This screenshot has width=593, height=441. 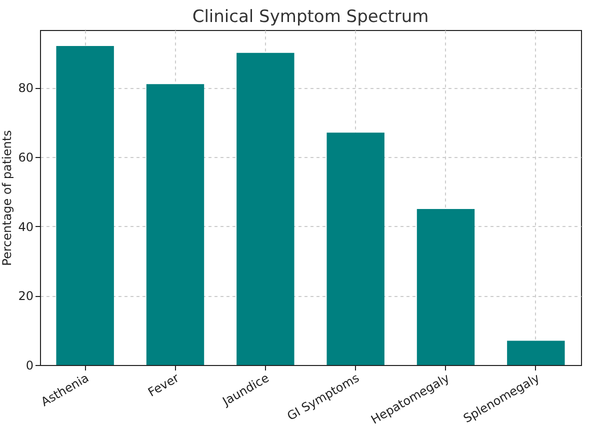 I want to click on y-tick-label: 0, so click(x=30, y=365).